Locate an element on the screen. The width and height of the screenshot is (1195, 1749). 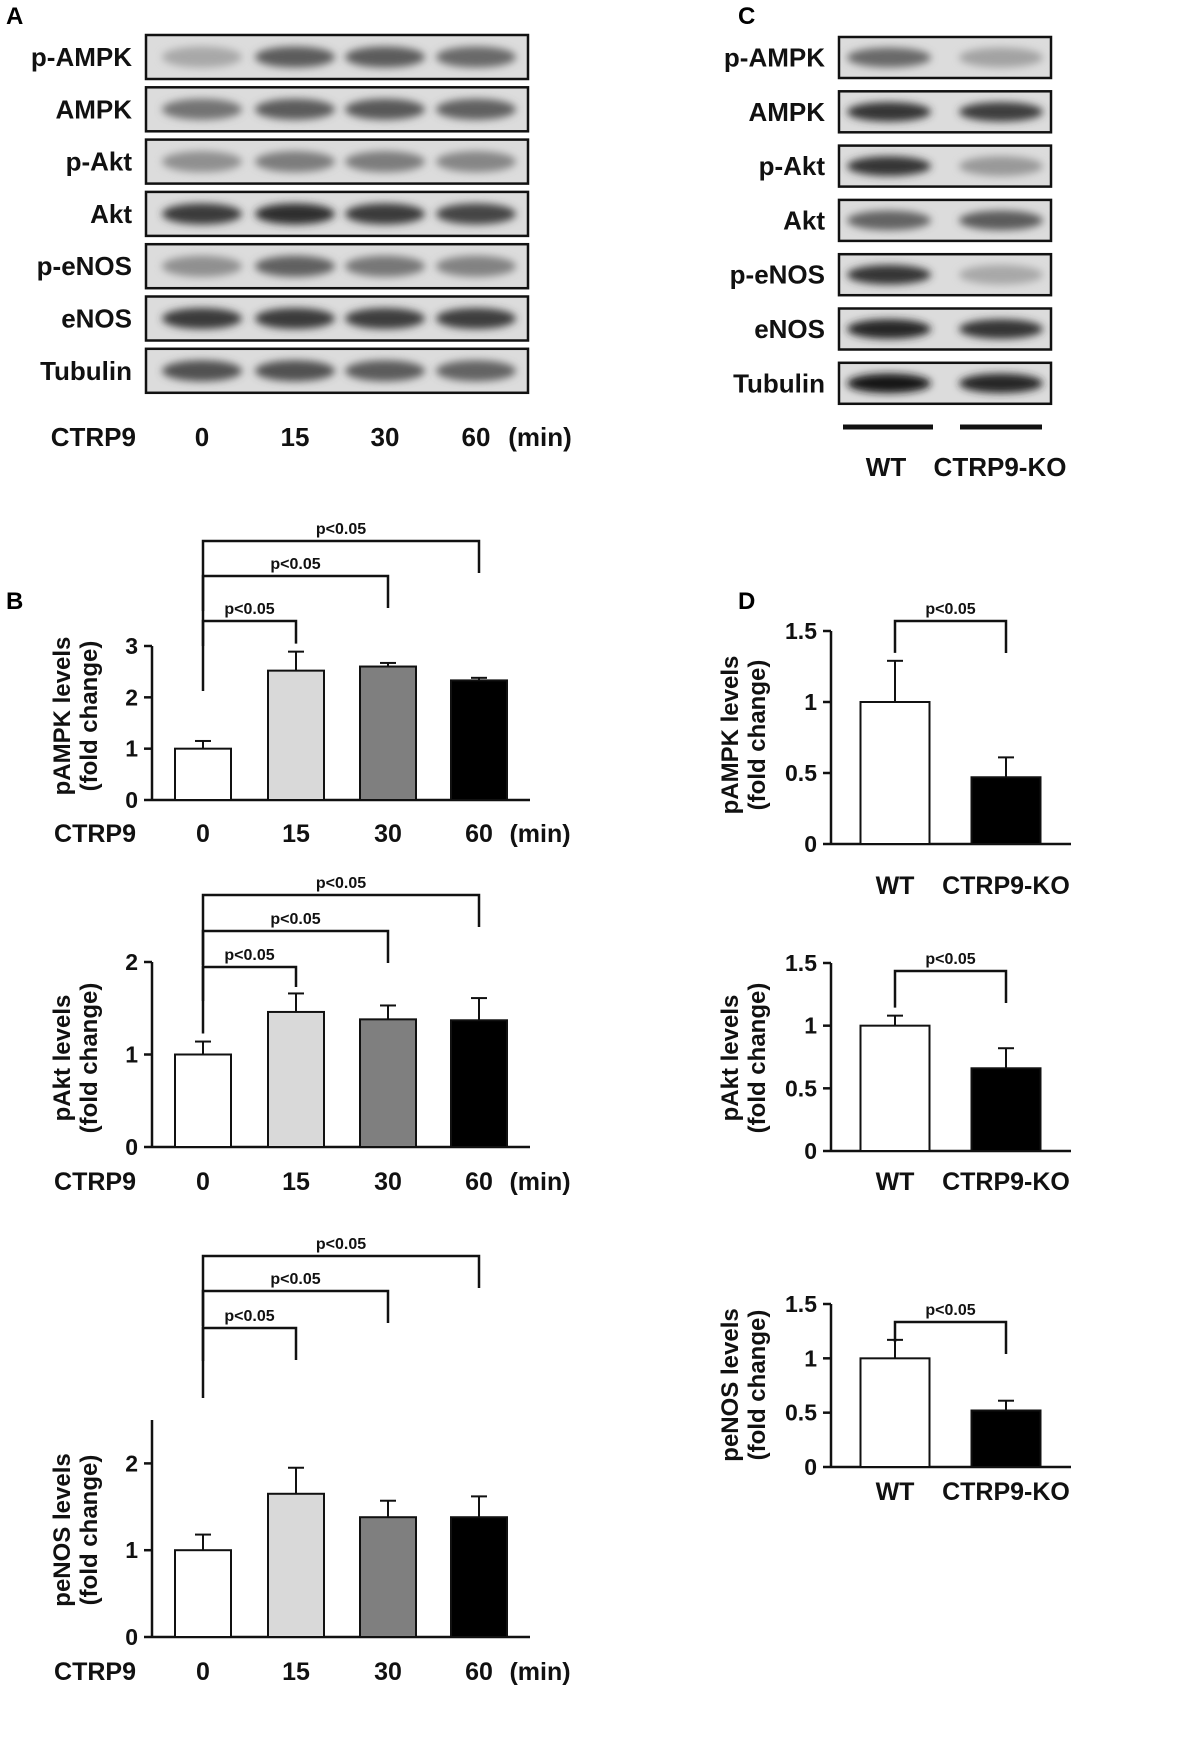
y-axis-label: peNOS levels (fold change) is located at coordinates (744, 1384).